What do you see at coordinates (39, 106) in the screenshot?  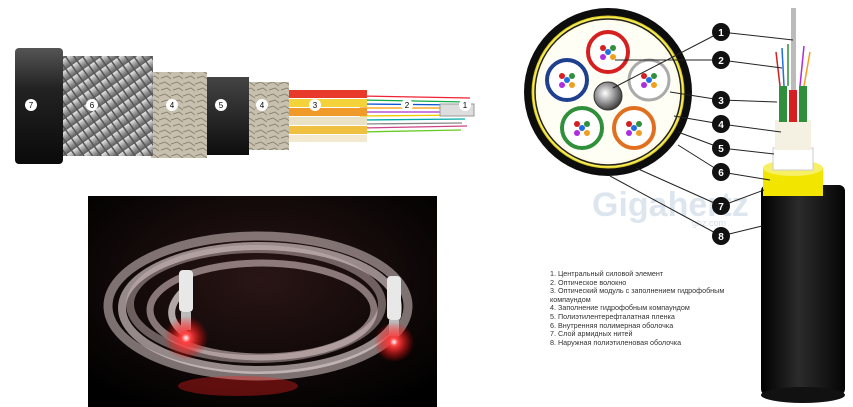 I see `outer-jacket` at bounding box center [39, 106].